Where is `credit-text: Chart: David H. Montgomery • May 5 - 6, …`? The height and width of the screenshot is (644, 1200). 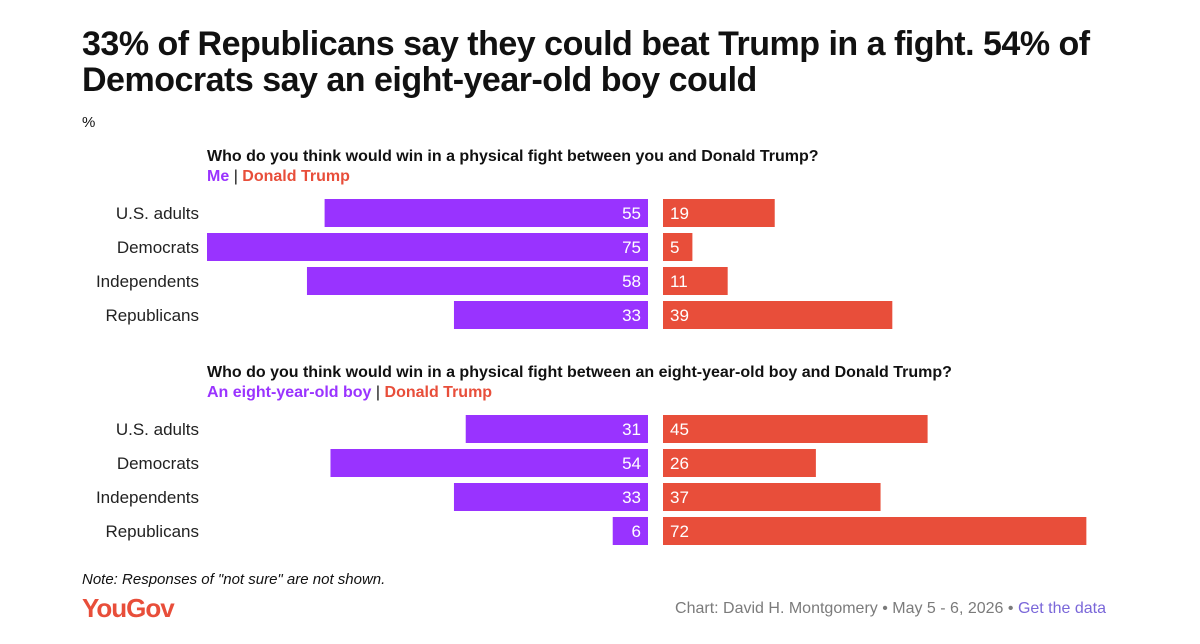
credit-text: Chart: David H. Montgomery • May 5 - 6, … is located at coordinates (844, 608).